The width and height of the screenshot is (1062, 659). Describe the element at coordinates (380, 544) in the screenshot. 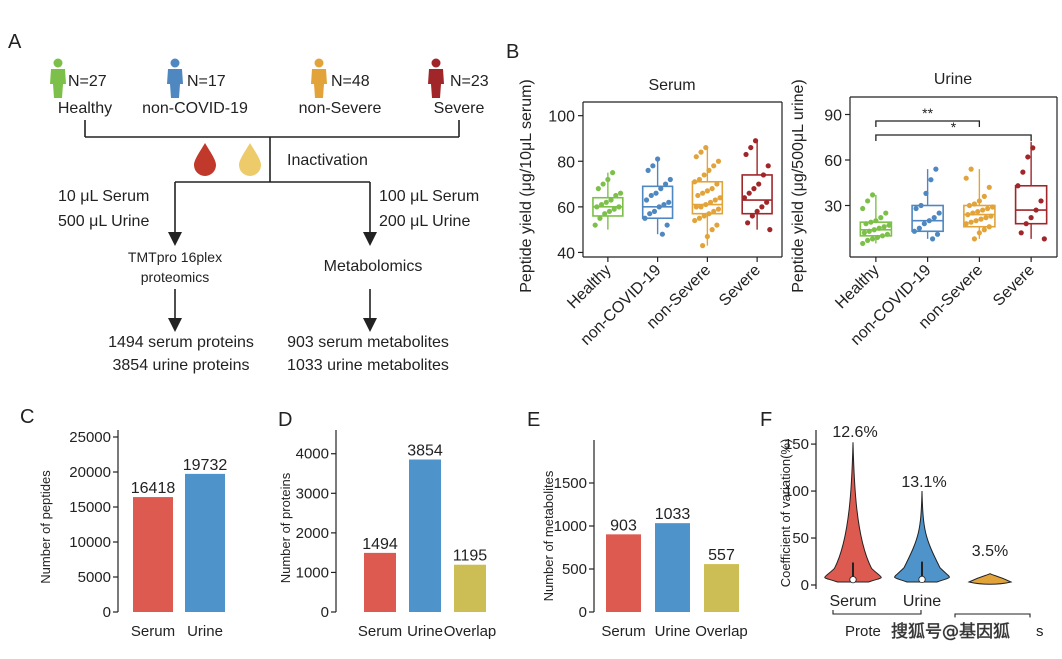

I see `bar-value-label: 1494` at that location.